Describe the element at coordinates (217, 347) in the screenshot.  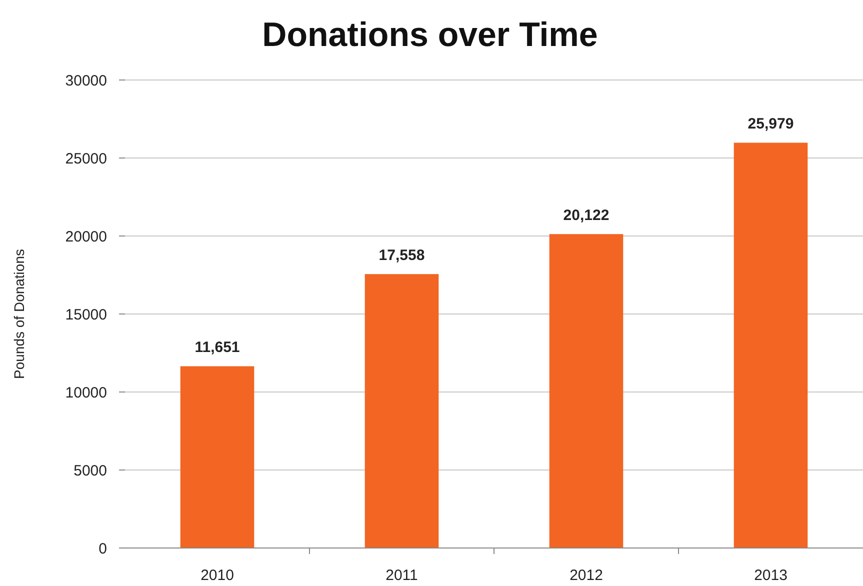
I see `data-label: 11,651` at that location.